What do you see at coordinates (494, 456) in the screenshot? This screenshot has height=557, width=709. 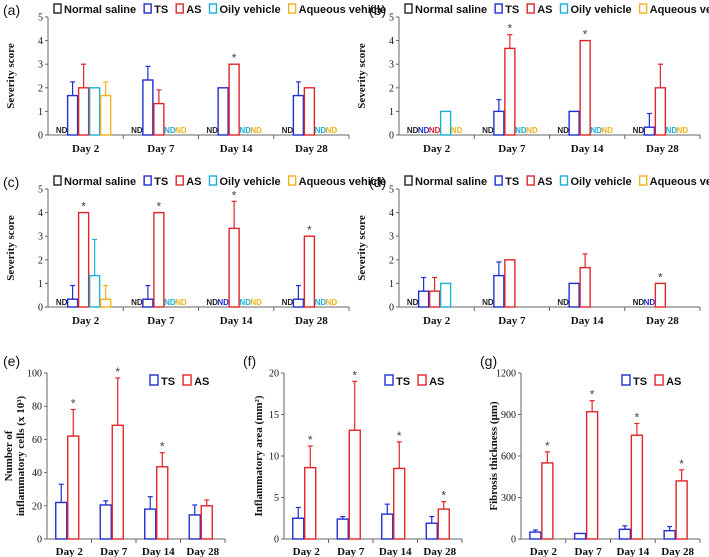 I see `y-axis-label: Fibrosis thickness (μm)` at bounding box center [494, 456].